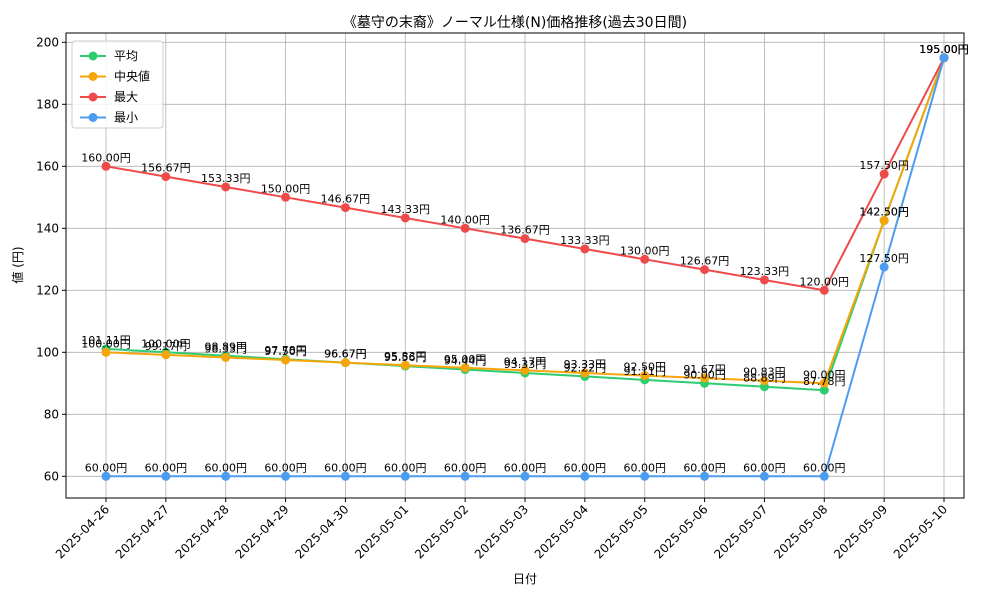  What do you see at coordinates (621, 531) in the screenshot?
I see `x-tick-label: 2025-05-05` at bounding box center [621, 531].